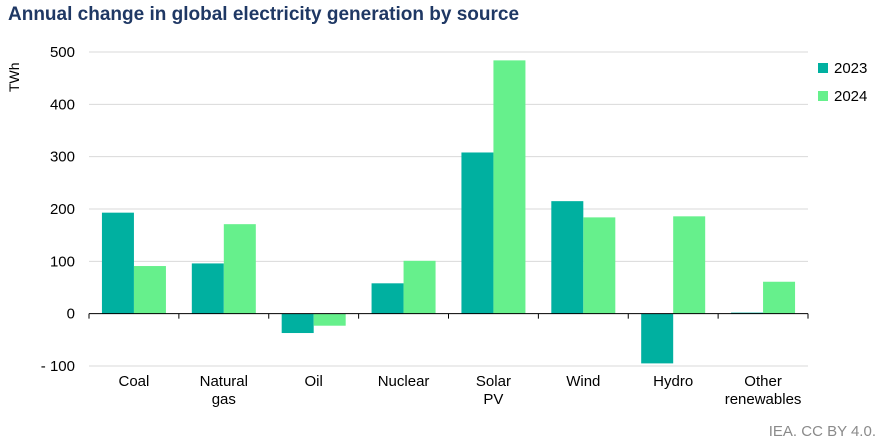  What do you see at coordinates (62, 52) in the screenshot?
I see `y-tick-label: 500` at bounding box center [62, 52].